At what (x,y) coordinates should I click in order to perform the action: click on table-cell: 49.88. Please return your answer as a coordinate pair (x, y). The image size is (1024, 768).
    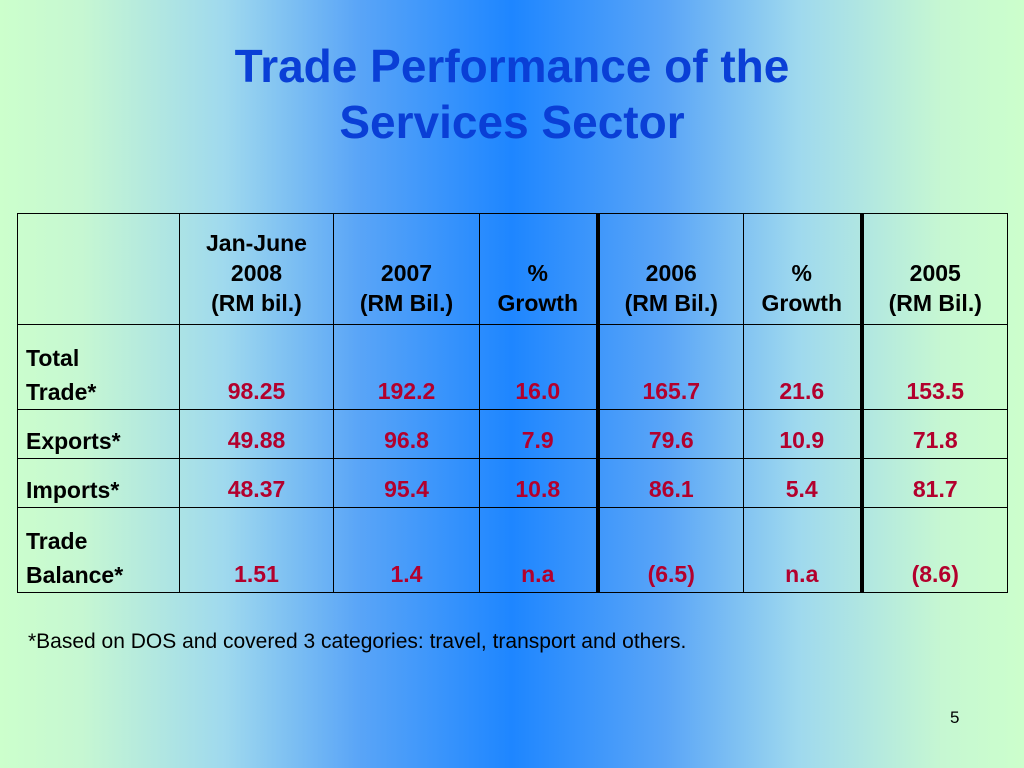
    Looking at the image, I should click on (256, 434).